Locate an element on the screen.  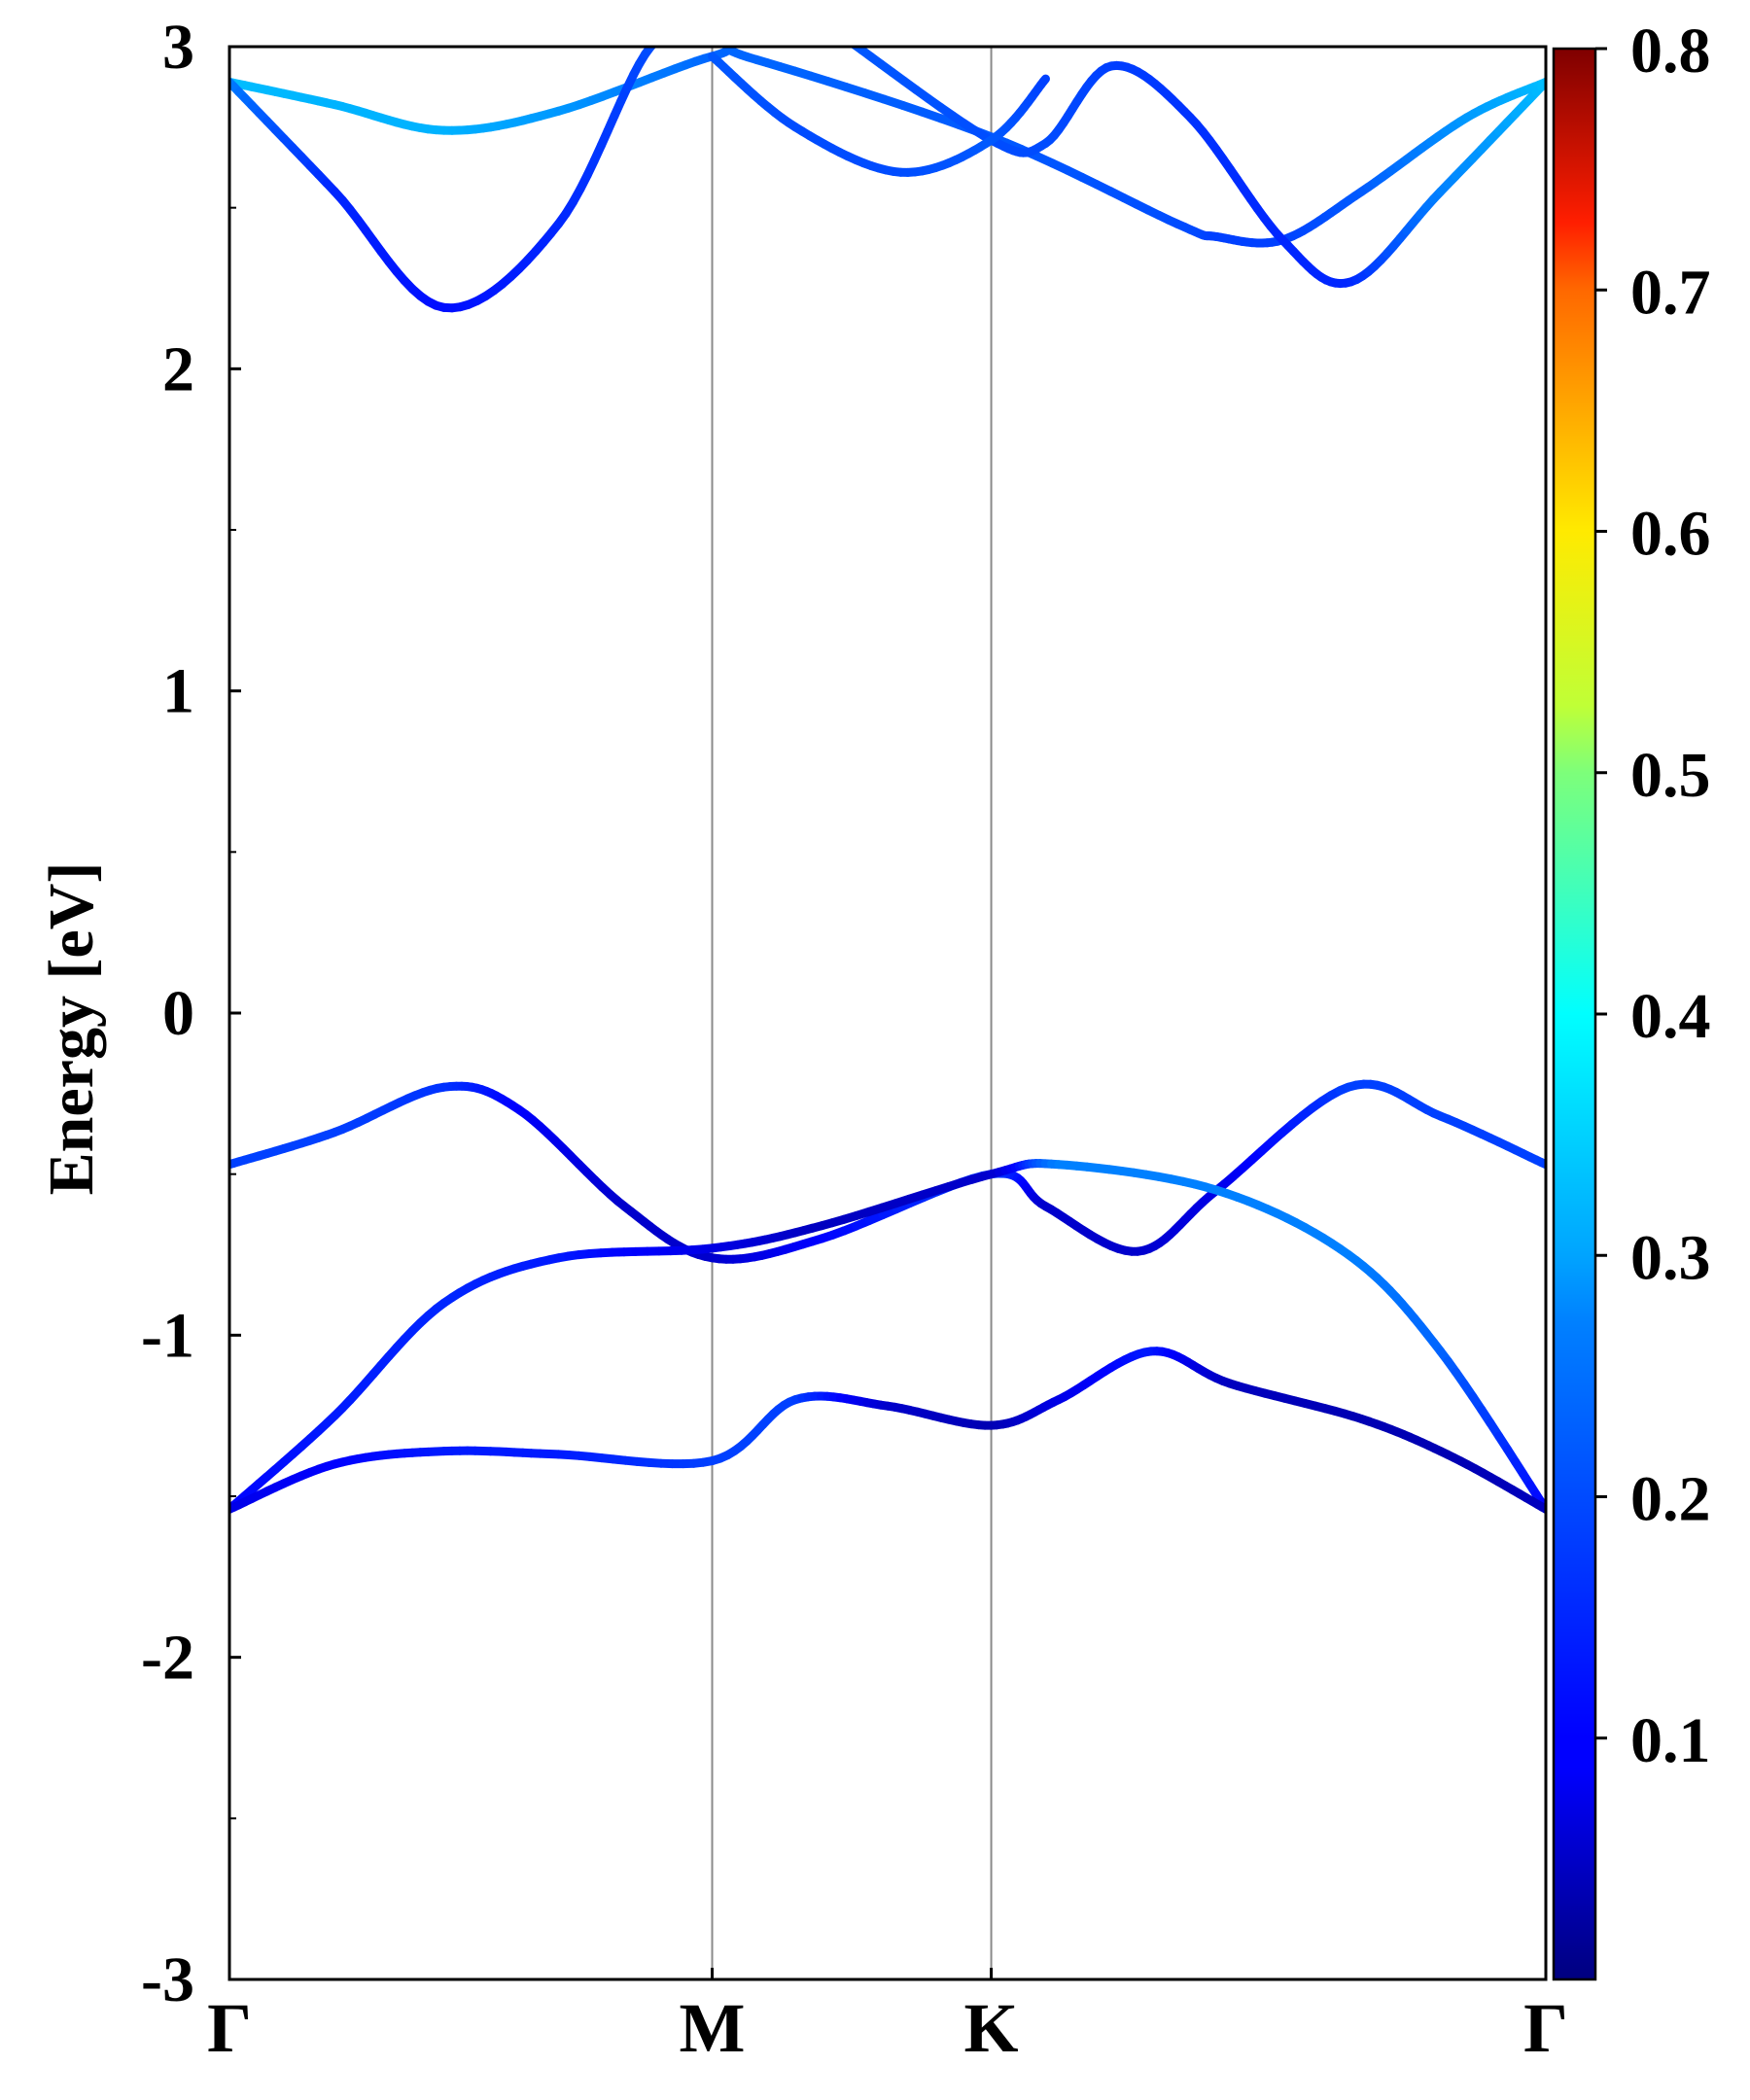
colorbar-tick-label: 0.3 is located at coordinates (1670, 1257).